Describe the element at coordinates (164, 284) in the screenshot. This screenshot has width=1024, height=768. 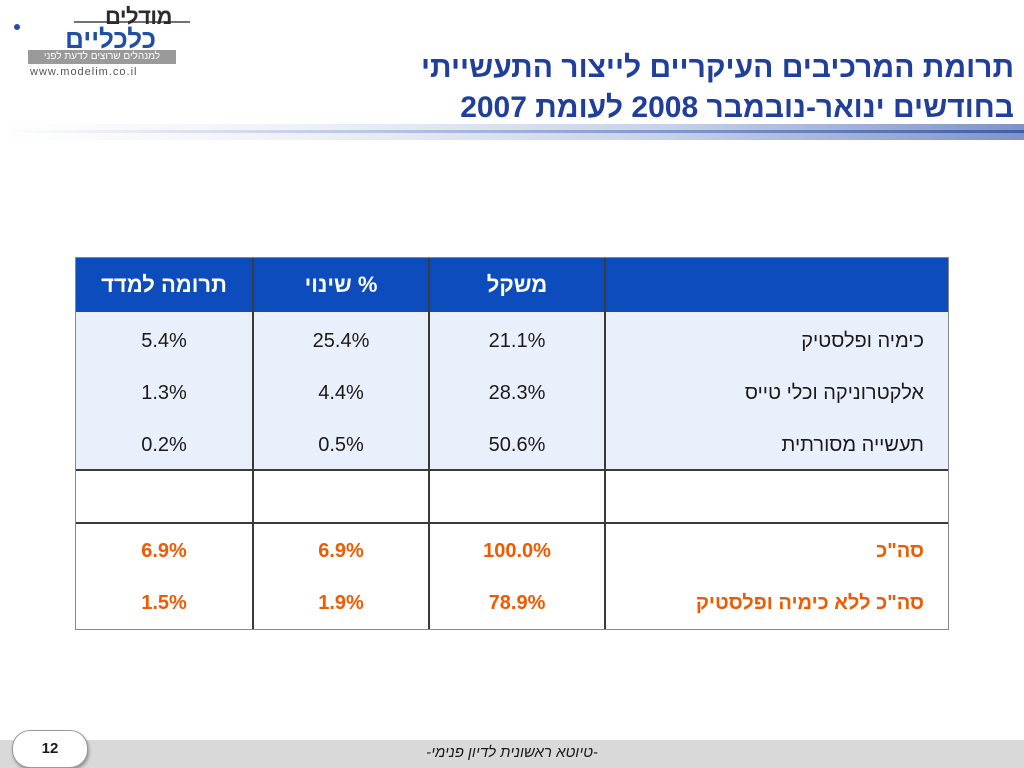
I see `header-contribution: תרומה למדד` at that location.